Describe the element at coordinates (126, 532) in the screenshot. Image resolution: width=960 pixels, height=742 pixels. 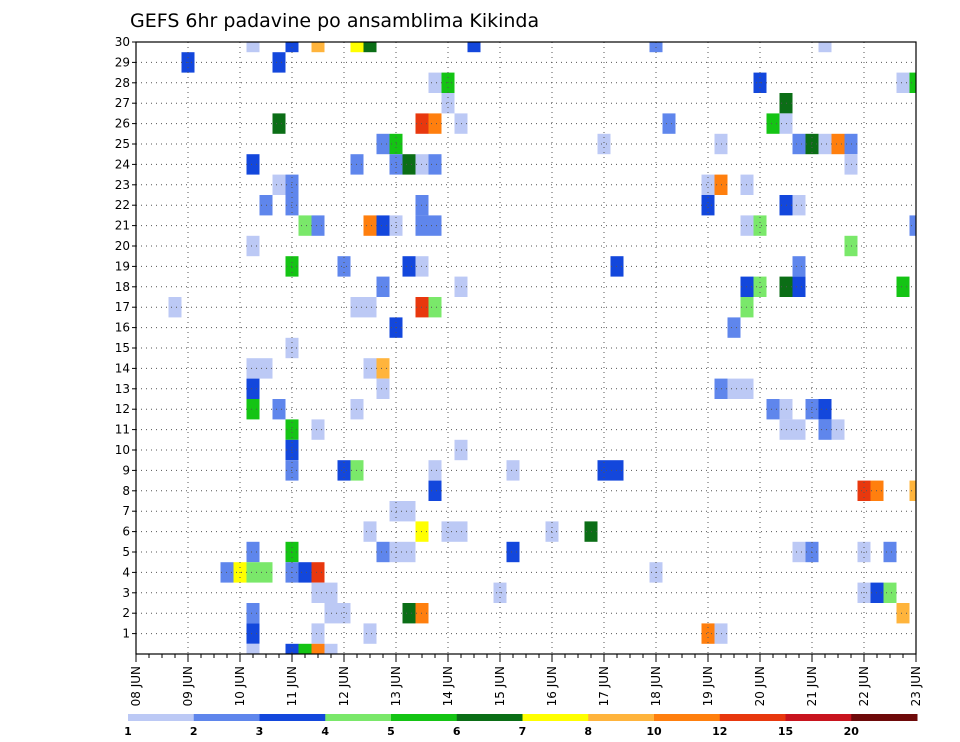
I see `y-tick-label: 6` at that location.